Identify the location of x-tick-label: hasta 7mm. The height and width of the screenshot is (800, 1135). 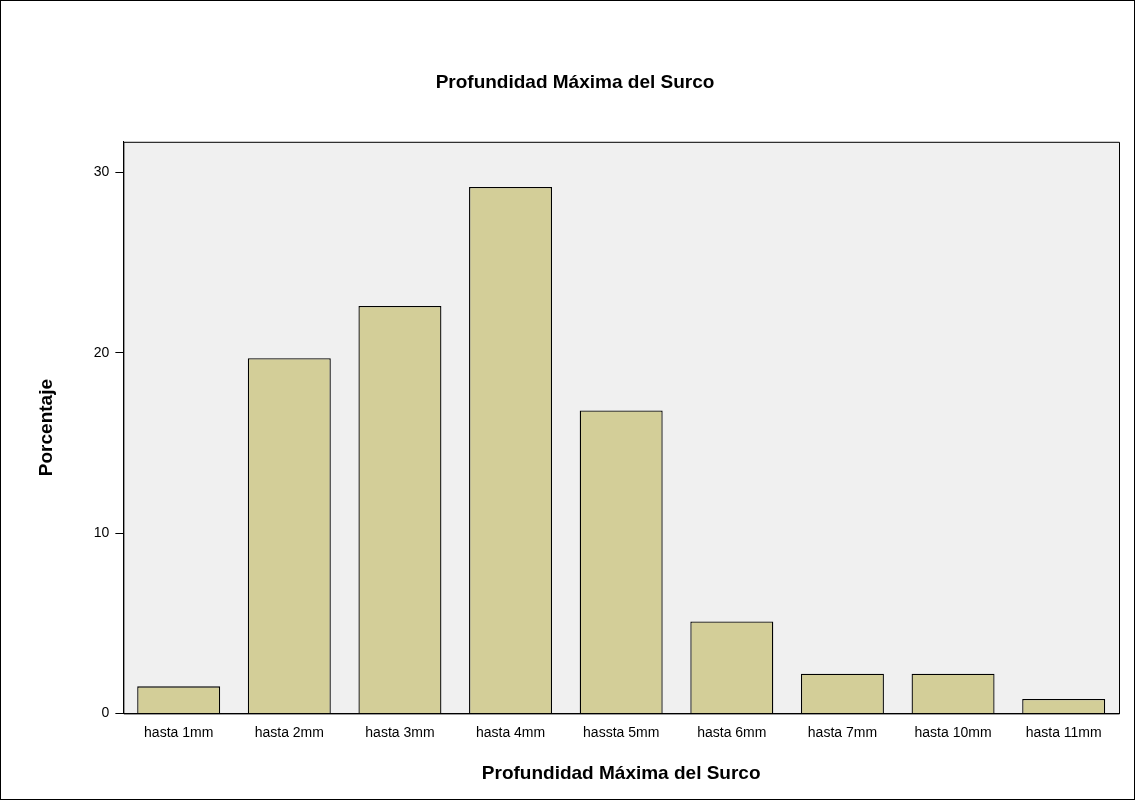
(842, 731).